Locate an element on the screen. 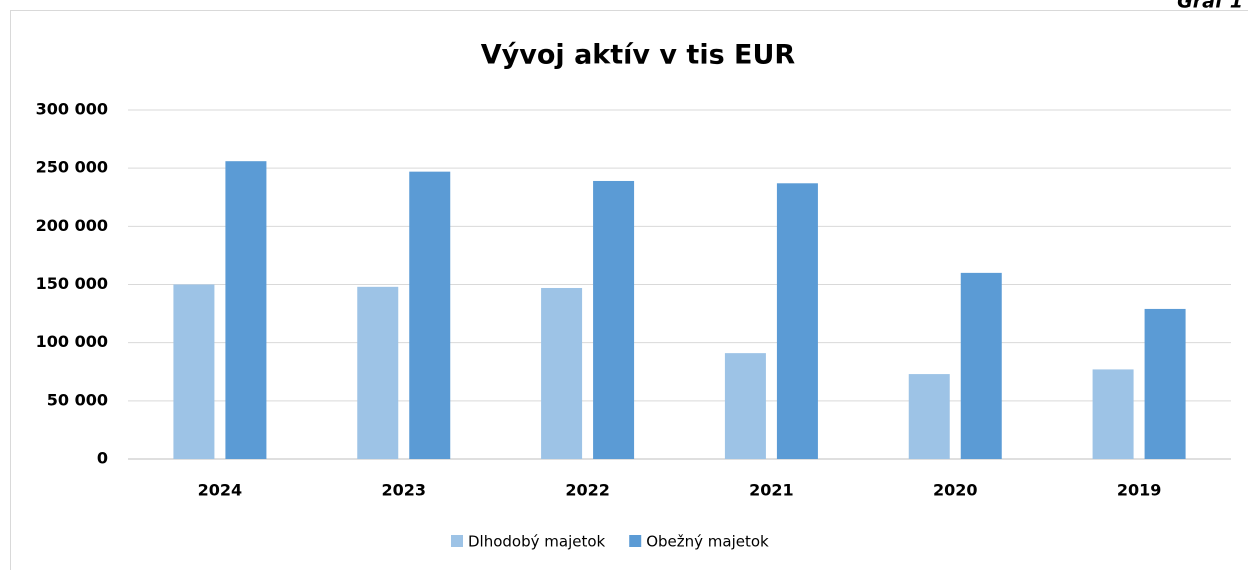 The height and width of the screenshot is (570, 1248). x-tick-label: 2024 is located at coordinates (220, 490).